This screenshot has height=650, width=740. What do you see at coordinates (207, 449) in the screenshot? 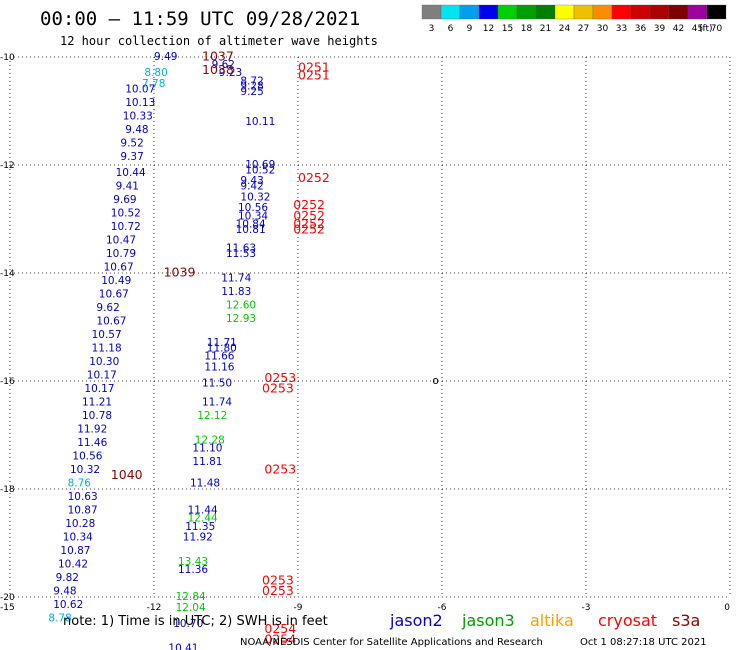
I see `data-point-label-jason2: 11.10` at bounding box center [207, 449].